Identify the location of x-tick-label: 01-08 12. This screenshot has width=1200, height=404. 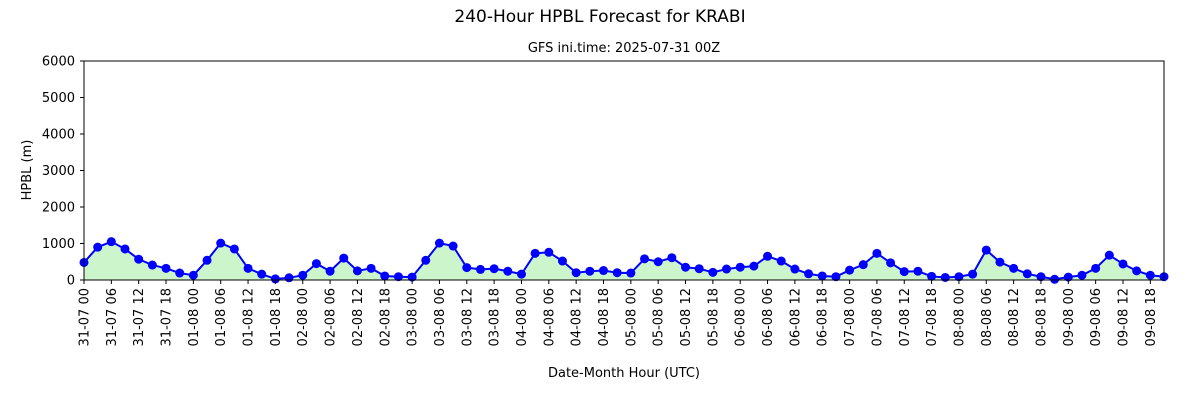
(249, 317).